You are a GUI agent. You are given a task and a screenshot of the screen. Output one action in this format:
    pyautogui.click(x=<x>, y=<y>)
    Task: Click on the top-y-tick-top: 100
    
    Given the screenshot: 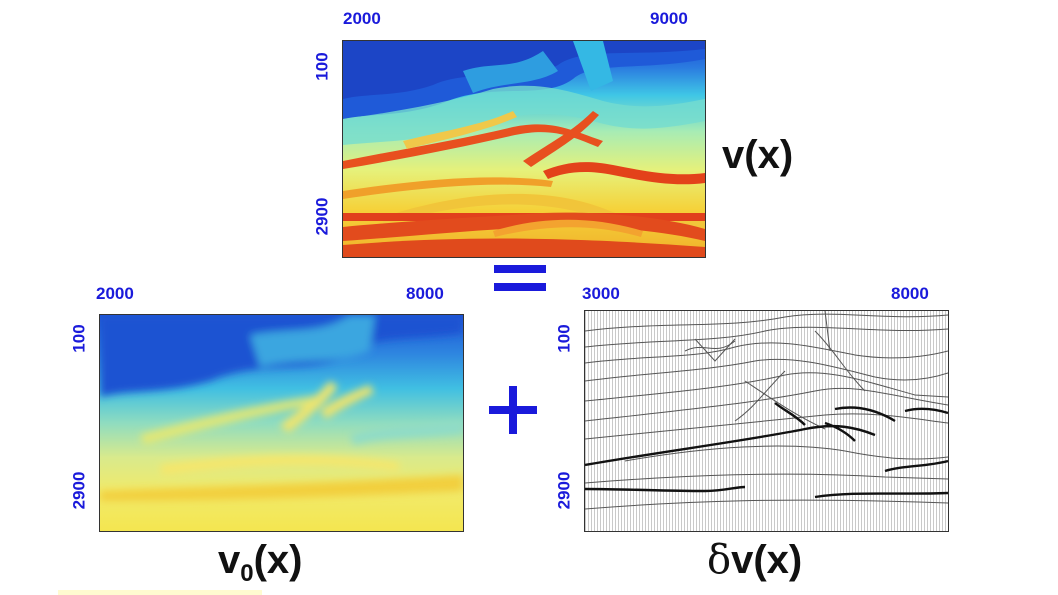 What is the action you would take?
    pyautogui.click(x=322, y=66)
    